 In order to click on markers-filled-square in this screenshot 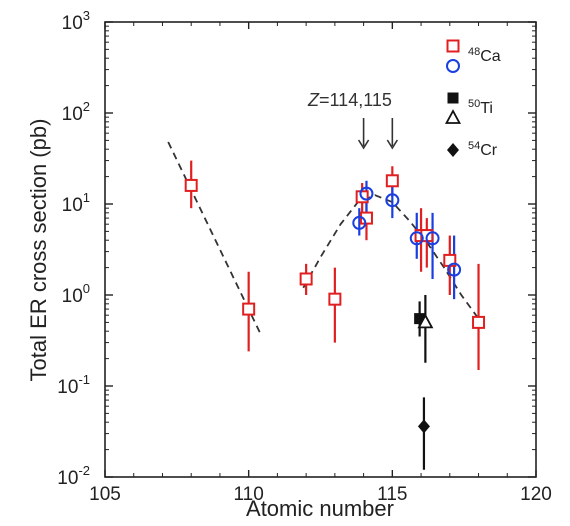, I will do `click(420, 319)`.